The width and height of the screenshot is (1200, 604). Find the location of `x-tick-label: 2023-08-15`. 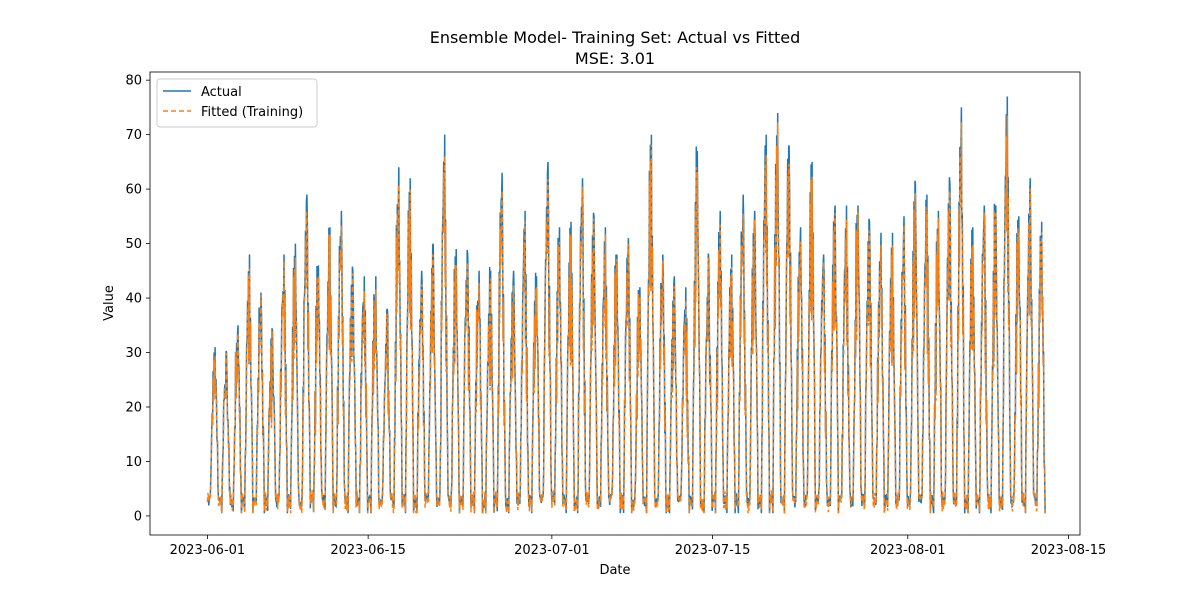

x-tick-label: 2023-08-15 is located at coordinates (1069, 550).